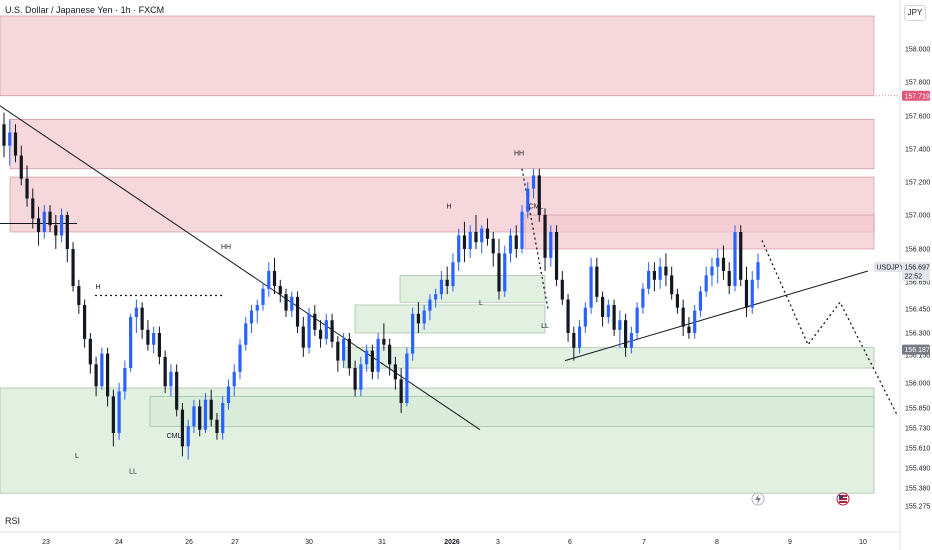 The width and height of the screenshot is (932, 550). I want to click on currency-button: JPY, so click(915, 13).